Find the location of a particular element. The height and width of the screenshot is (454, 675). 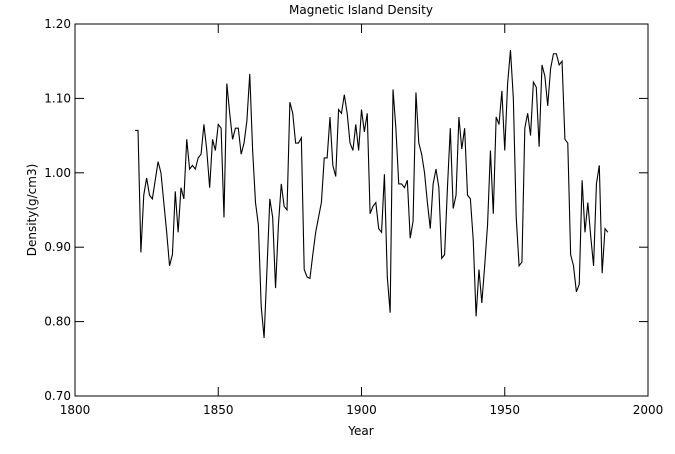

x-axis-label: Year is located at coordinates (360, 431).